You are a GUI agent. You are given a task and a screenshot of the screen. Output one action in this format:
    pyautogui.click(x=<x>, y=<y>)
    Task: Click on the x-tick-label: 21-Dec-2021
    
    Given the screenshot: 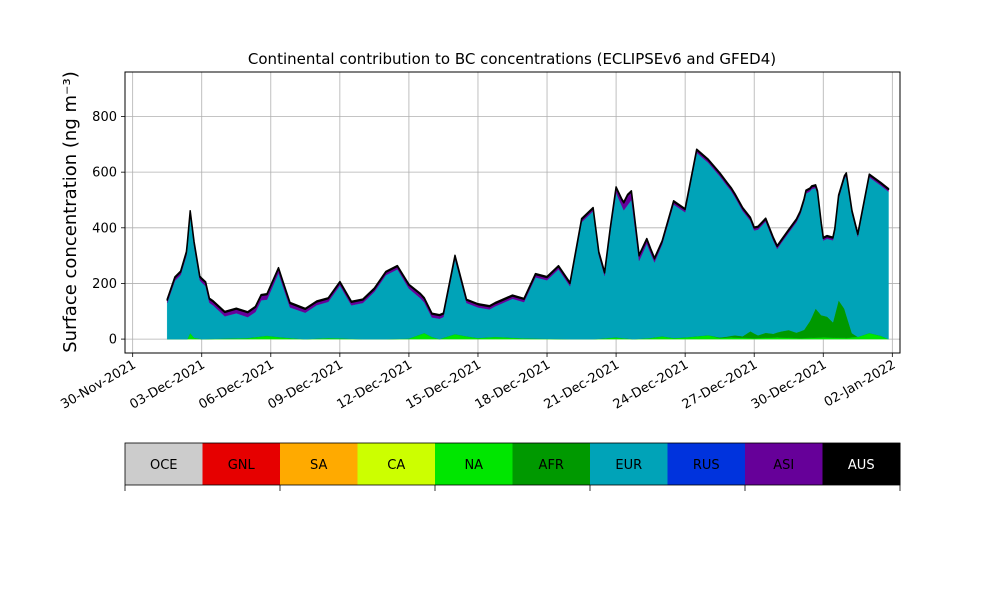 What is the action you would take?
    pyautogui.click(x=582, y=384)
    